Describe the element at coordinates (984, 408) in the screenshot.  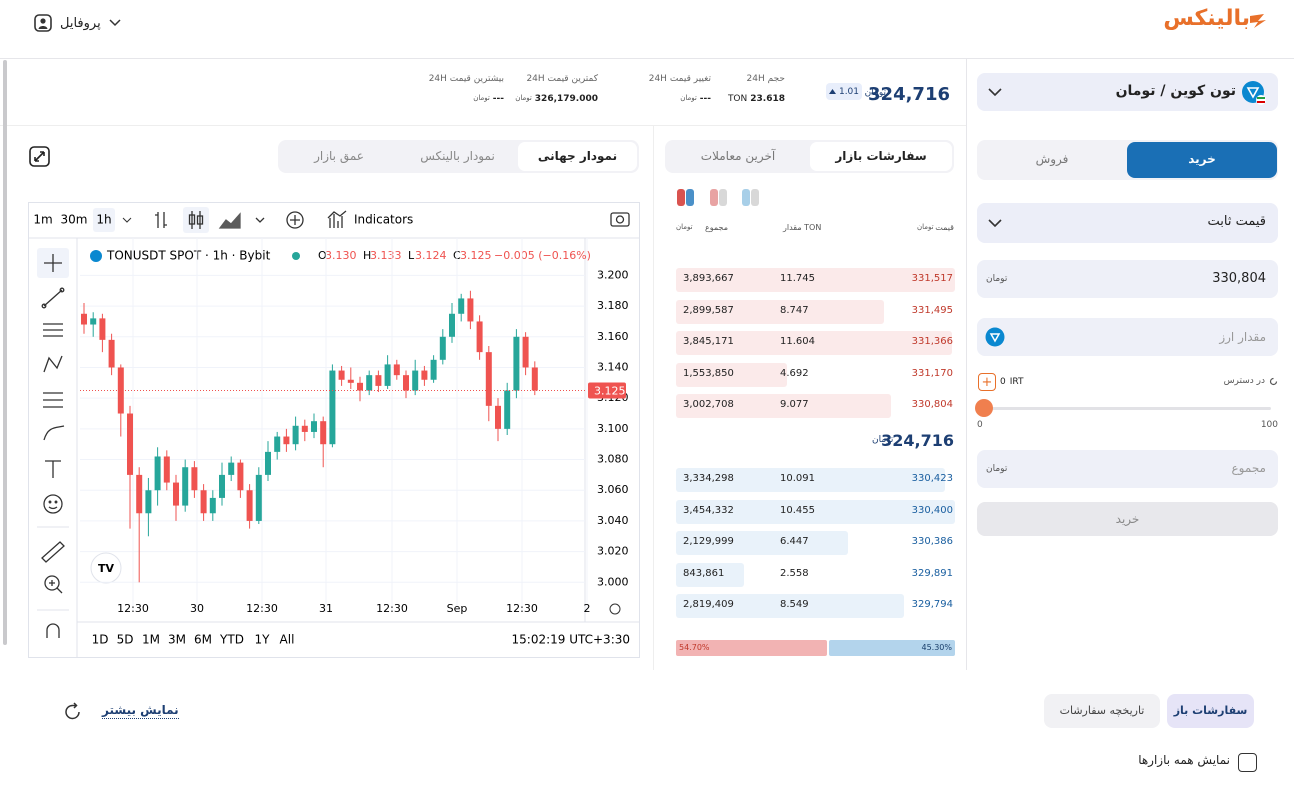
I see `slider-thumb` at that location.